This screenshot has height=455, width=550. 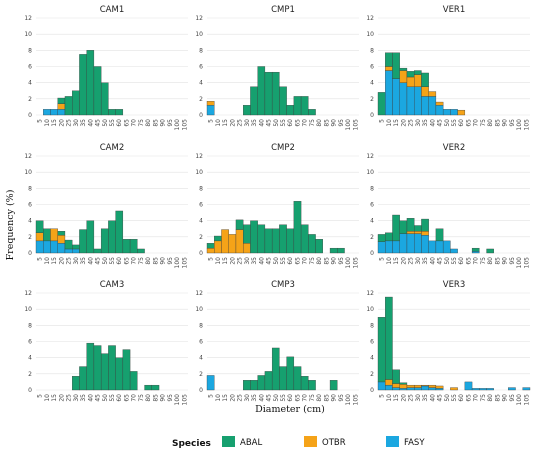 I want to click on x-tick-label: 40, so click(x=90, y=123).